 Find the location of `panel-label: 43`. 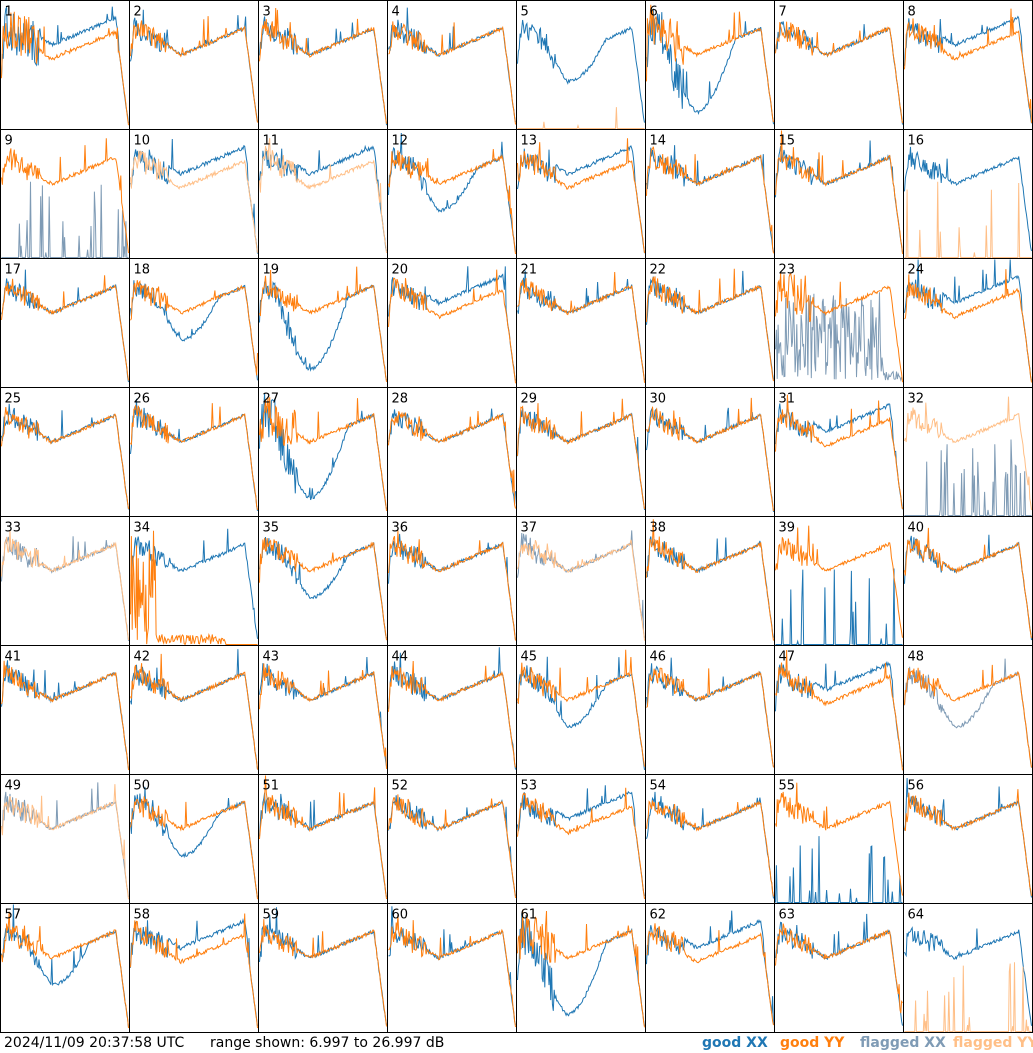

panel-label: 43 is located at coordinates (271, 657).